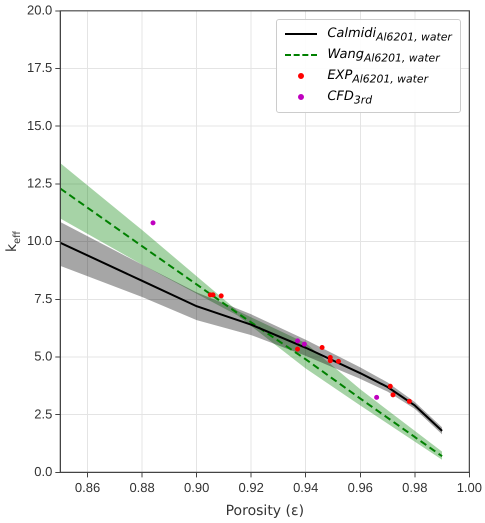 The width and height of the screenshot is (485, 523). Describe the element at coordinates (197, 487) in the screenshot. I see `x-tick-label: 0.90` at that location.